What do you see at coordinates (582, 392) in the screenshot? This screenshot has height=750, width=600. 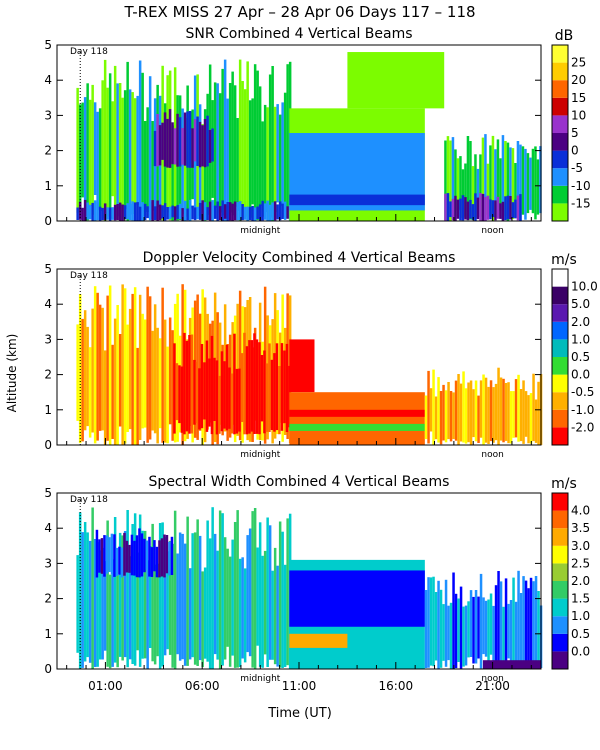 I see `colorbar-label: -0.5` at bounding box center [582, 392].